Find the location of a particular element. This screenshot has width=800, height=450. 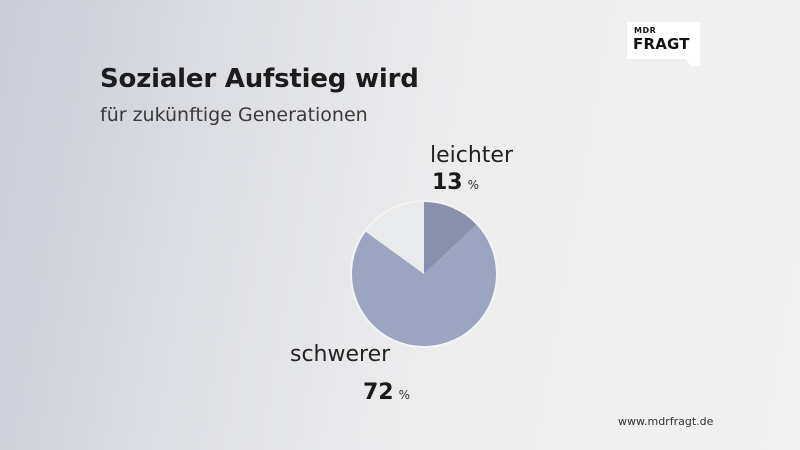

pie-slice-rest is located at coordinates (394, 238).